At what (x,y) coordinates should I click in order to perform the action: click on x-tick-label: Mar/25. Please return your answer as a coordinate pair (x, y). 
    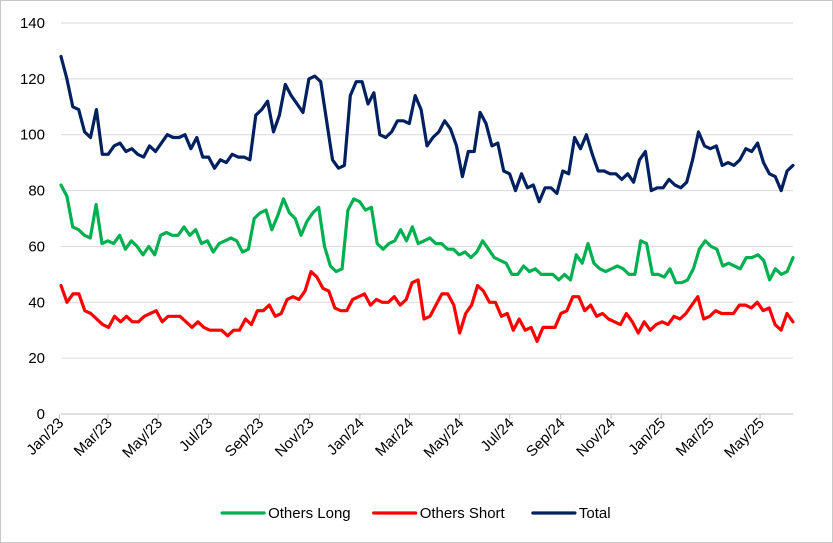
    Looking at the image, I should click on (695, 437).